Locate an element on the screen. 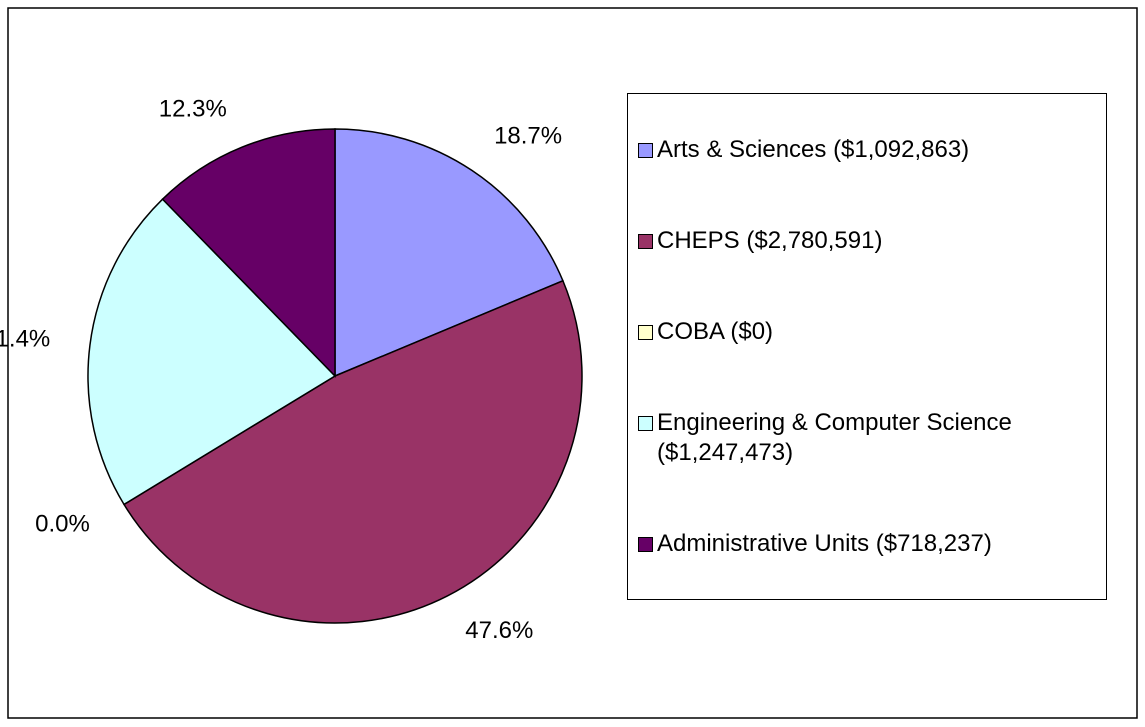 The image size is (1145, 727). data-label: 47.6% is located at coordinates (499, 630).